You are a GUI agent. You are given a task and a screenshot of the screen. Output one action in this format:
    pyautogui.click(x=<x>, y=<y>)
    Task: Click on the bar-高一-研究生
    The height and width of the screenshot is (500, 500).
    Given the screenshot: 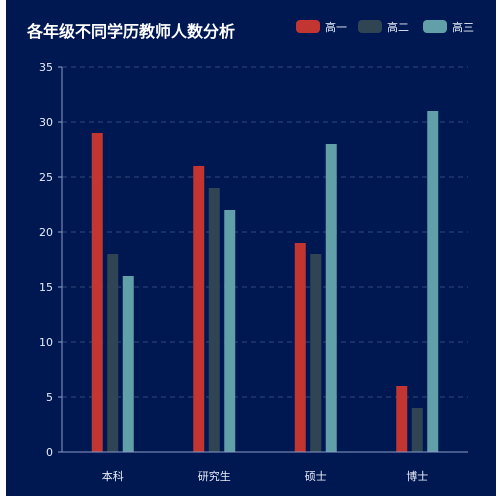 What is the action you would take?
    pyautogui.click(x=199, y=309)
    